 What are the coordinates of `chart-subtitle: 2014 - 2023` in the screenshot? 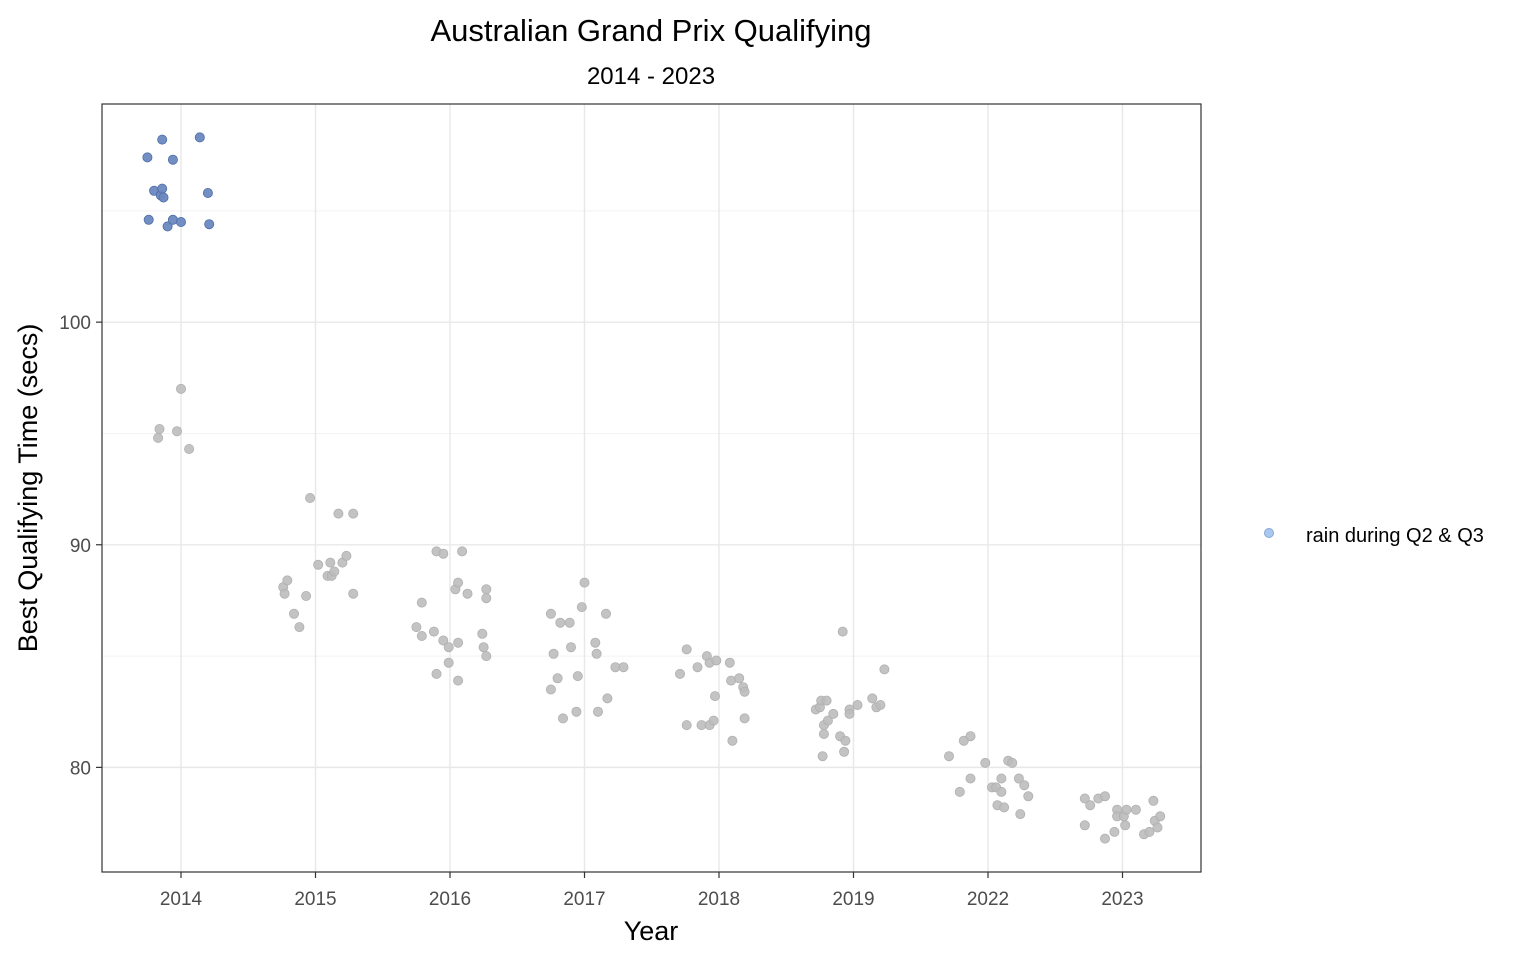 It's located at (651, 76).